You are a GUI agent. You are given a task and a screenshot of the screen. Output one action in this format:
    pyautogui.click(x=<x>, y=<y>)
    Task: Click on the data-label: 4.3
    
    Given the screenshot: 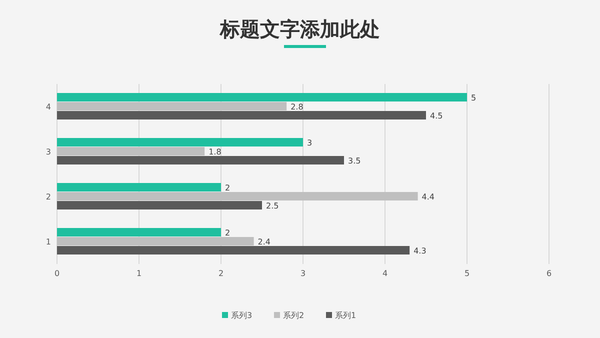 What is the action you would take?
    pyautogui.click(x=420, y=251)
    